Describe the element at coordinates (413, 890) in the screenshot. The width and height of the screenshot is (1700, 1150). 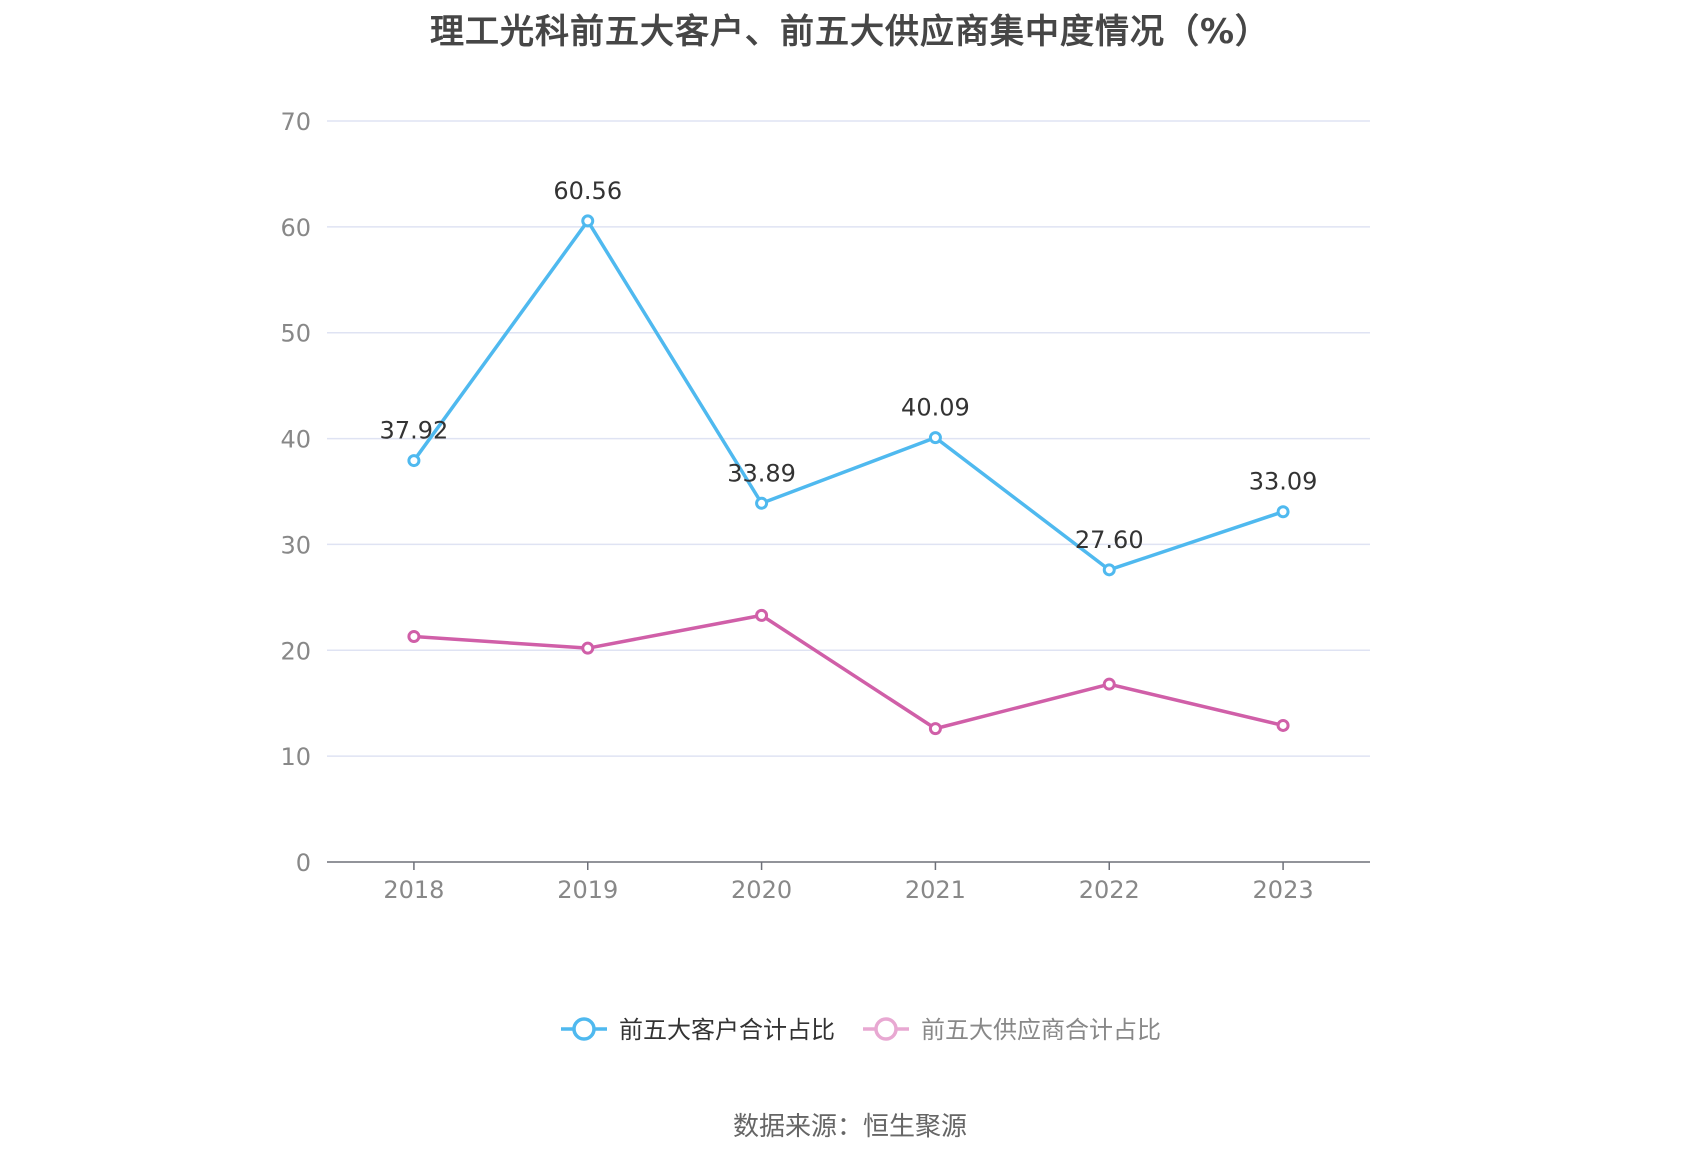
I see `x-tick-label: 2018` at that location.